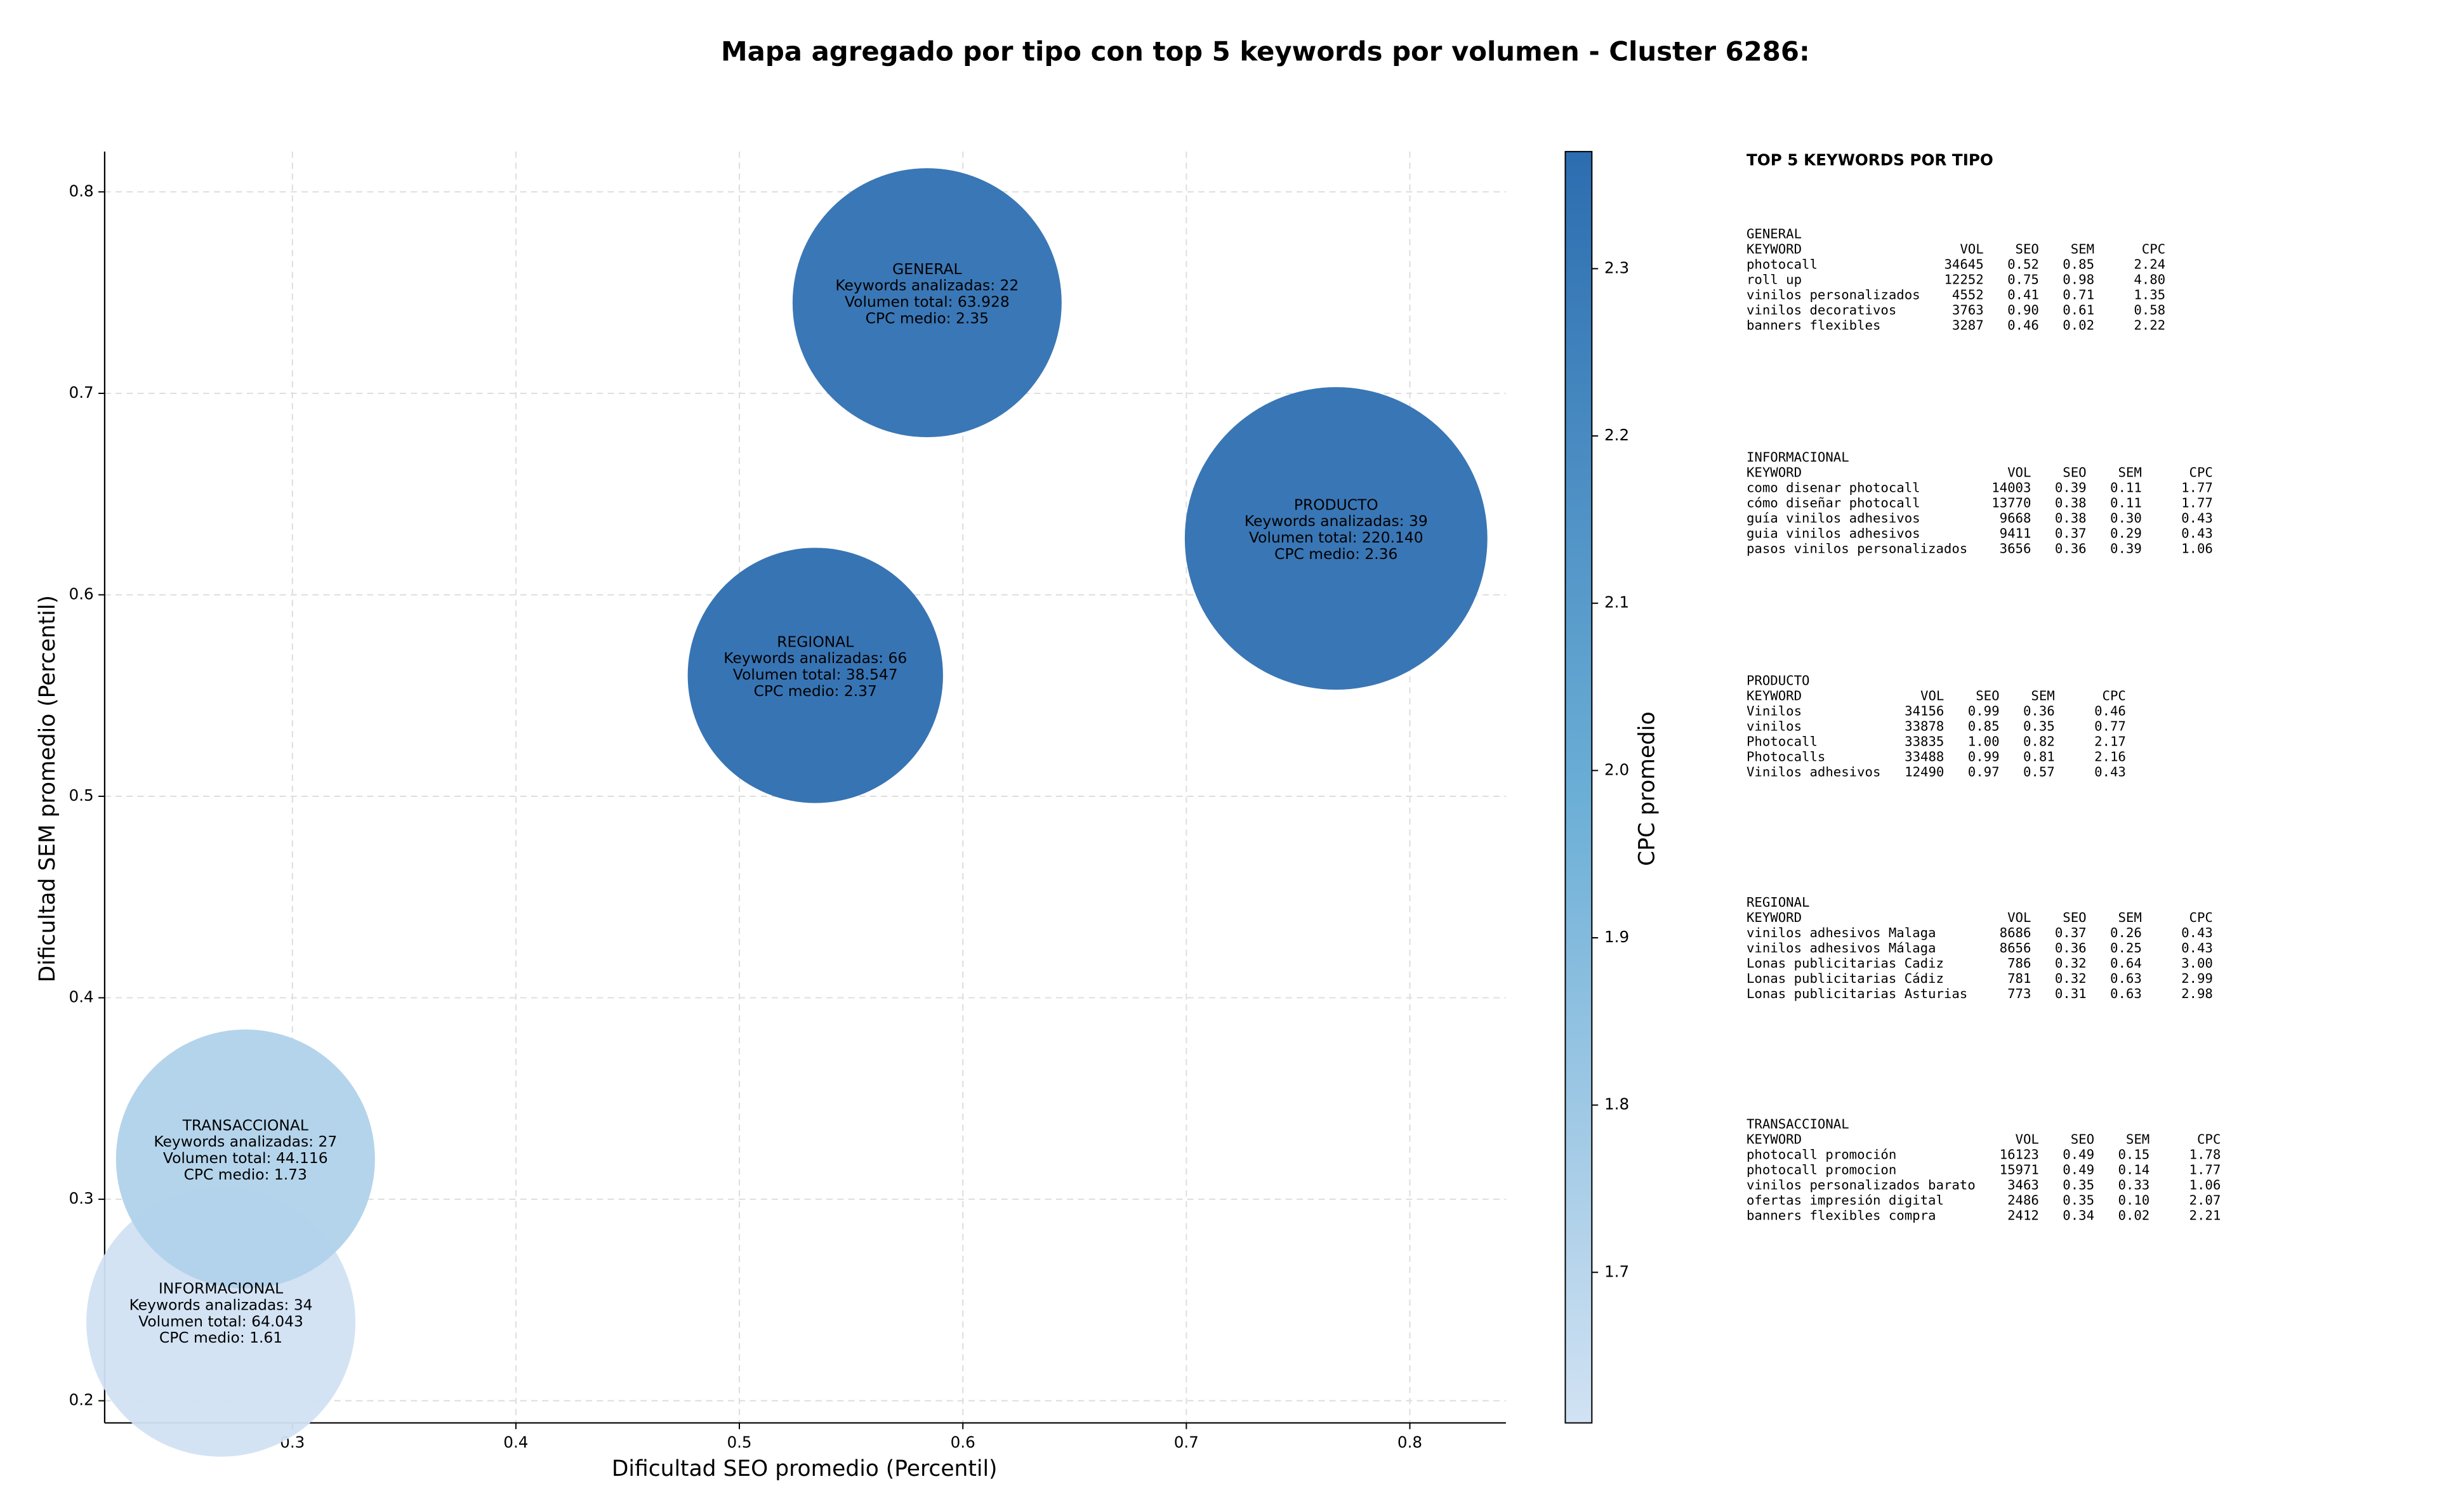 The height and width of the screenshot is (1512, 2437). I want to click on table-cell: Photocall, so click(1782, 741).